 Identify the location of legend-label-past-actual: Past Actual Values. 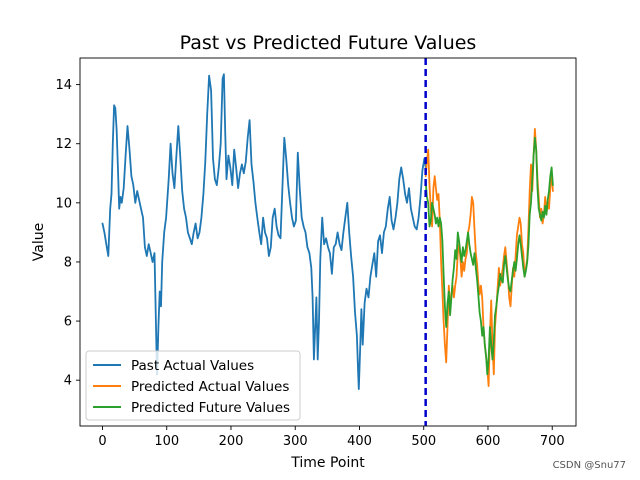
(192, 366).